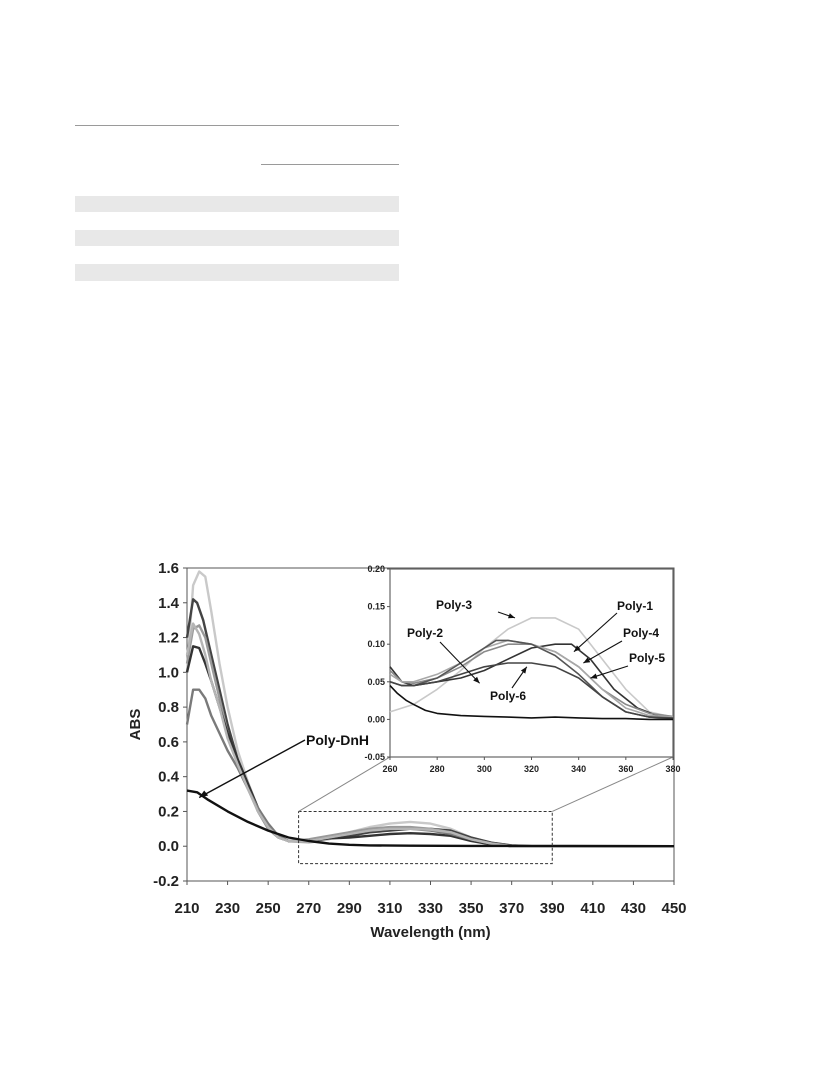 The height and width of the screenshot is (1080, 816). I want to click on inset-y-tick-label: 0.10, so click(376, 644).